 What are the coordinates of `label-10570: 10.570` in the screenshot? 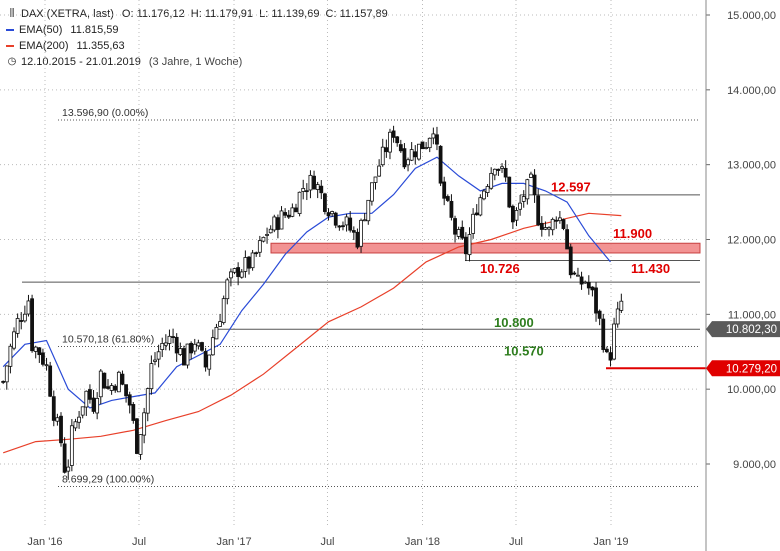 It's located at (524, 350).